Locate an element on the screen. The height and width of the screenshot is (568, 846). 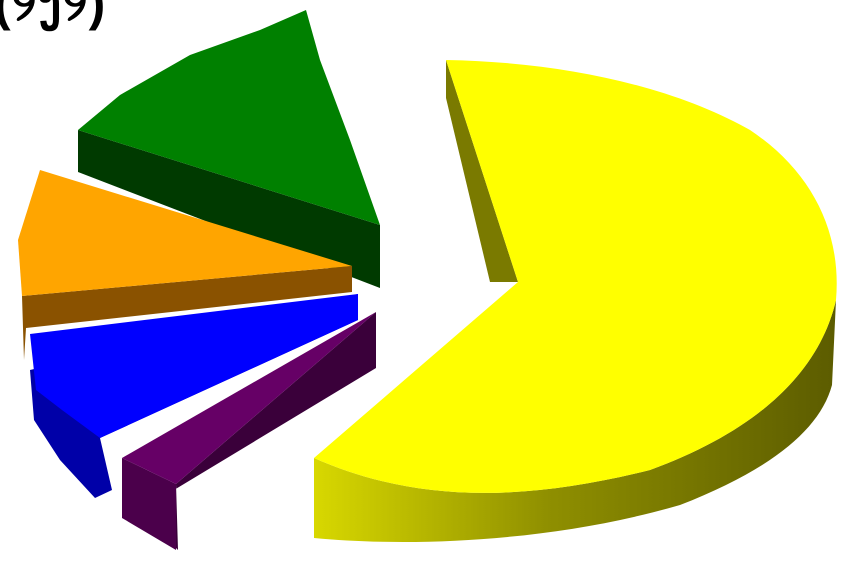
pie-slice-purple-side is located at coordinates (275, 431).